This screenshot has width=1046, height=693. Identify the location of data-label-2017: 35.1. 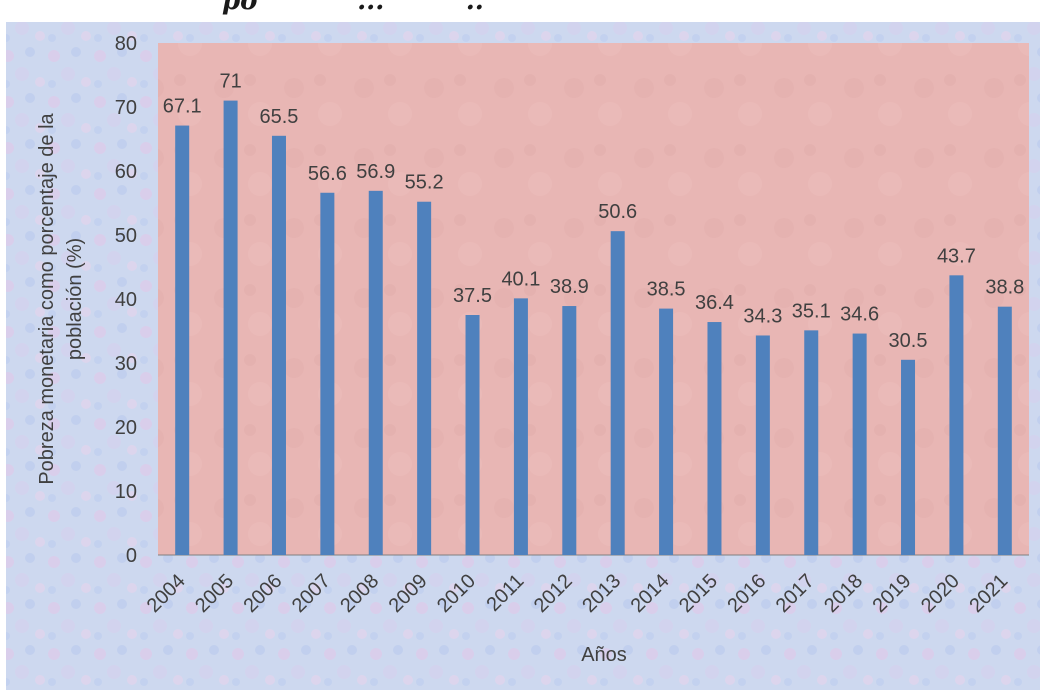
(811, 311).